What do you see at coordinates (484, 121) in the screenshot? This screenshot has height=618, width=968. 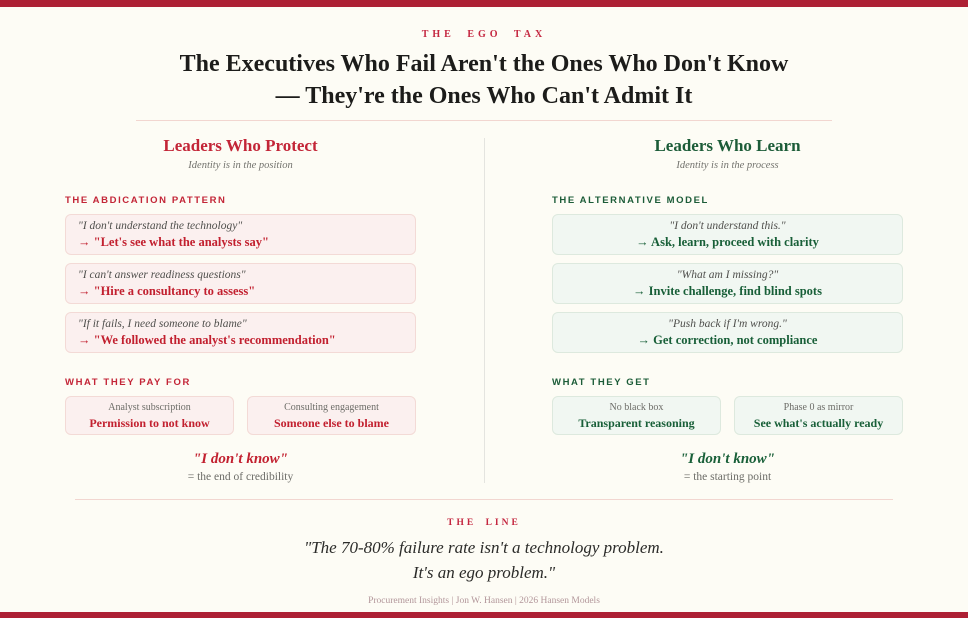 I see `header-divider` at bounding box center [484, 121].